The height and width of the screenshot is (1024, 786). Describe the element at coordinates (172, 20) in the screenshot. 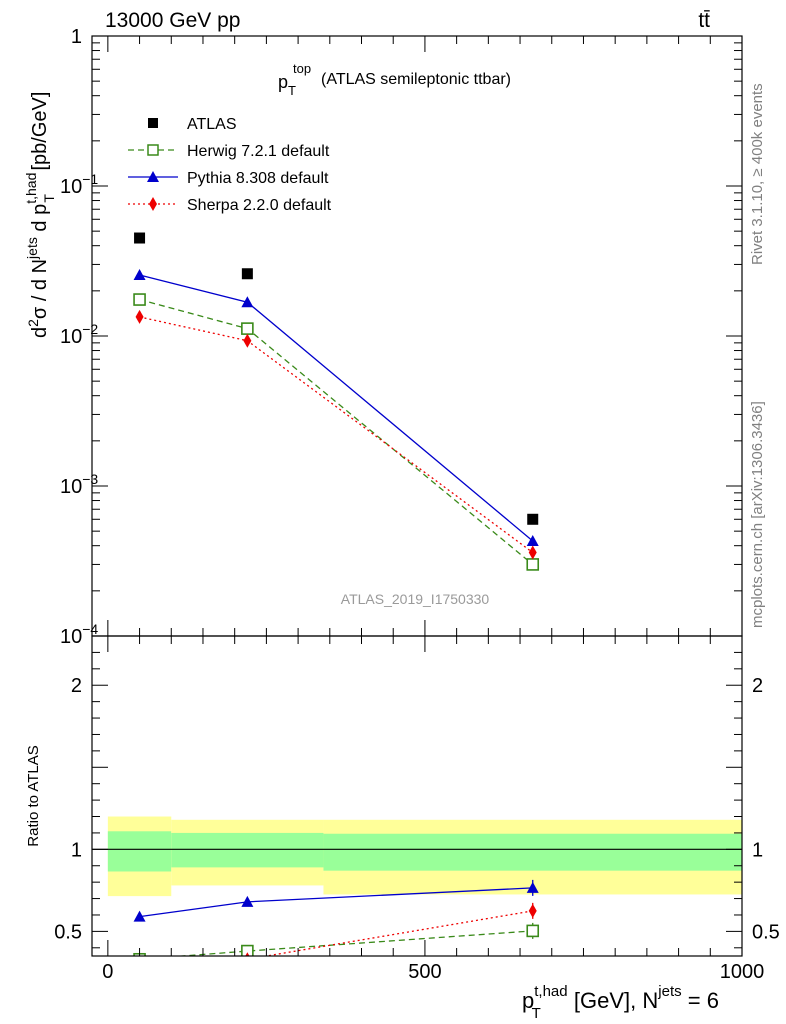

I see `energy-label: 13000 GeV pp` at that location.